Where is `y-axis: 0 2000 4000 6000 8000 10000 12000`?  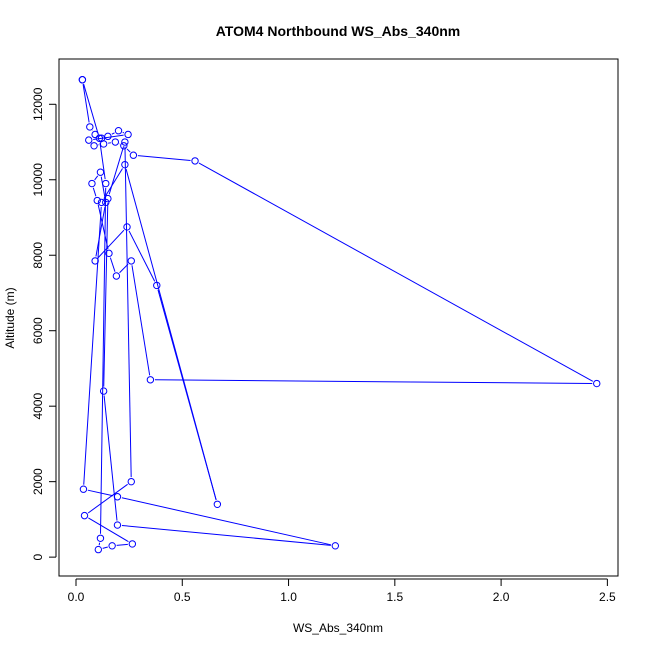 y-axis: 0 2000 4000 6000 8000 10000 12000 is located at coordinates (44, 323).